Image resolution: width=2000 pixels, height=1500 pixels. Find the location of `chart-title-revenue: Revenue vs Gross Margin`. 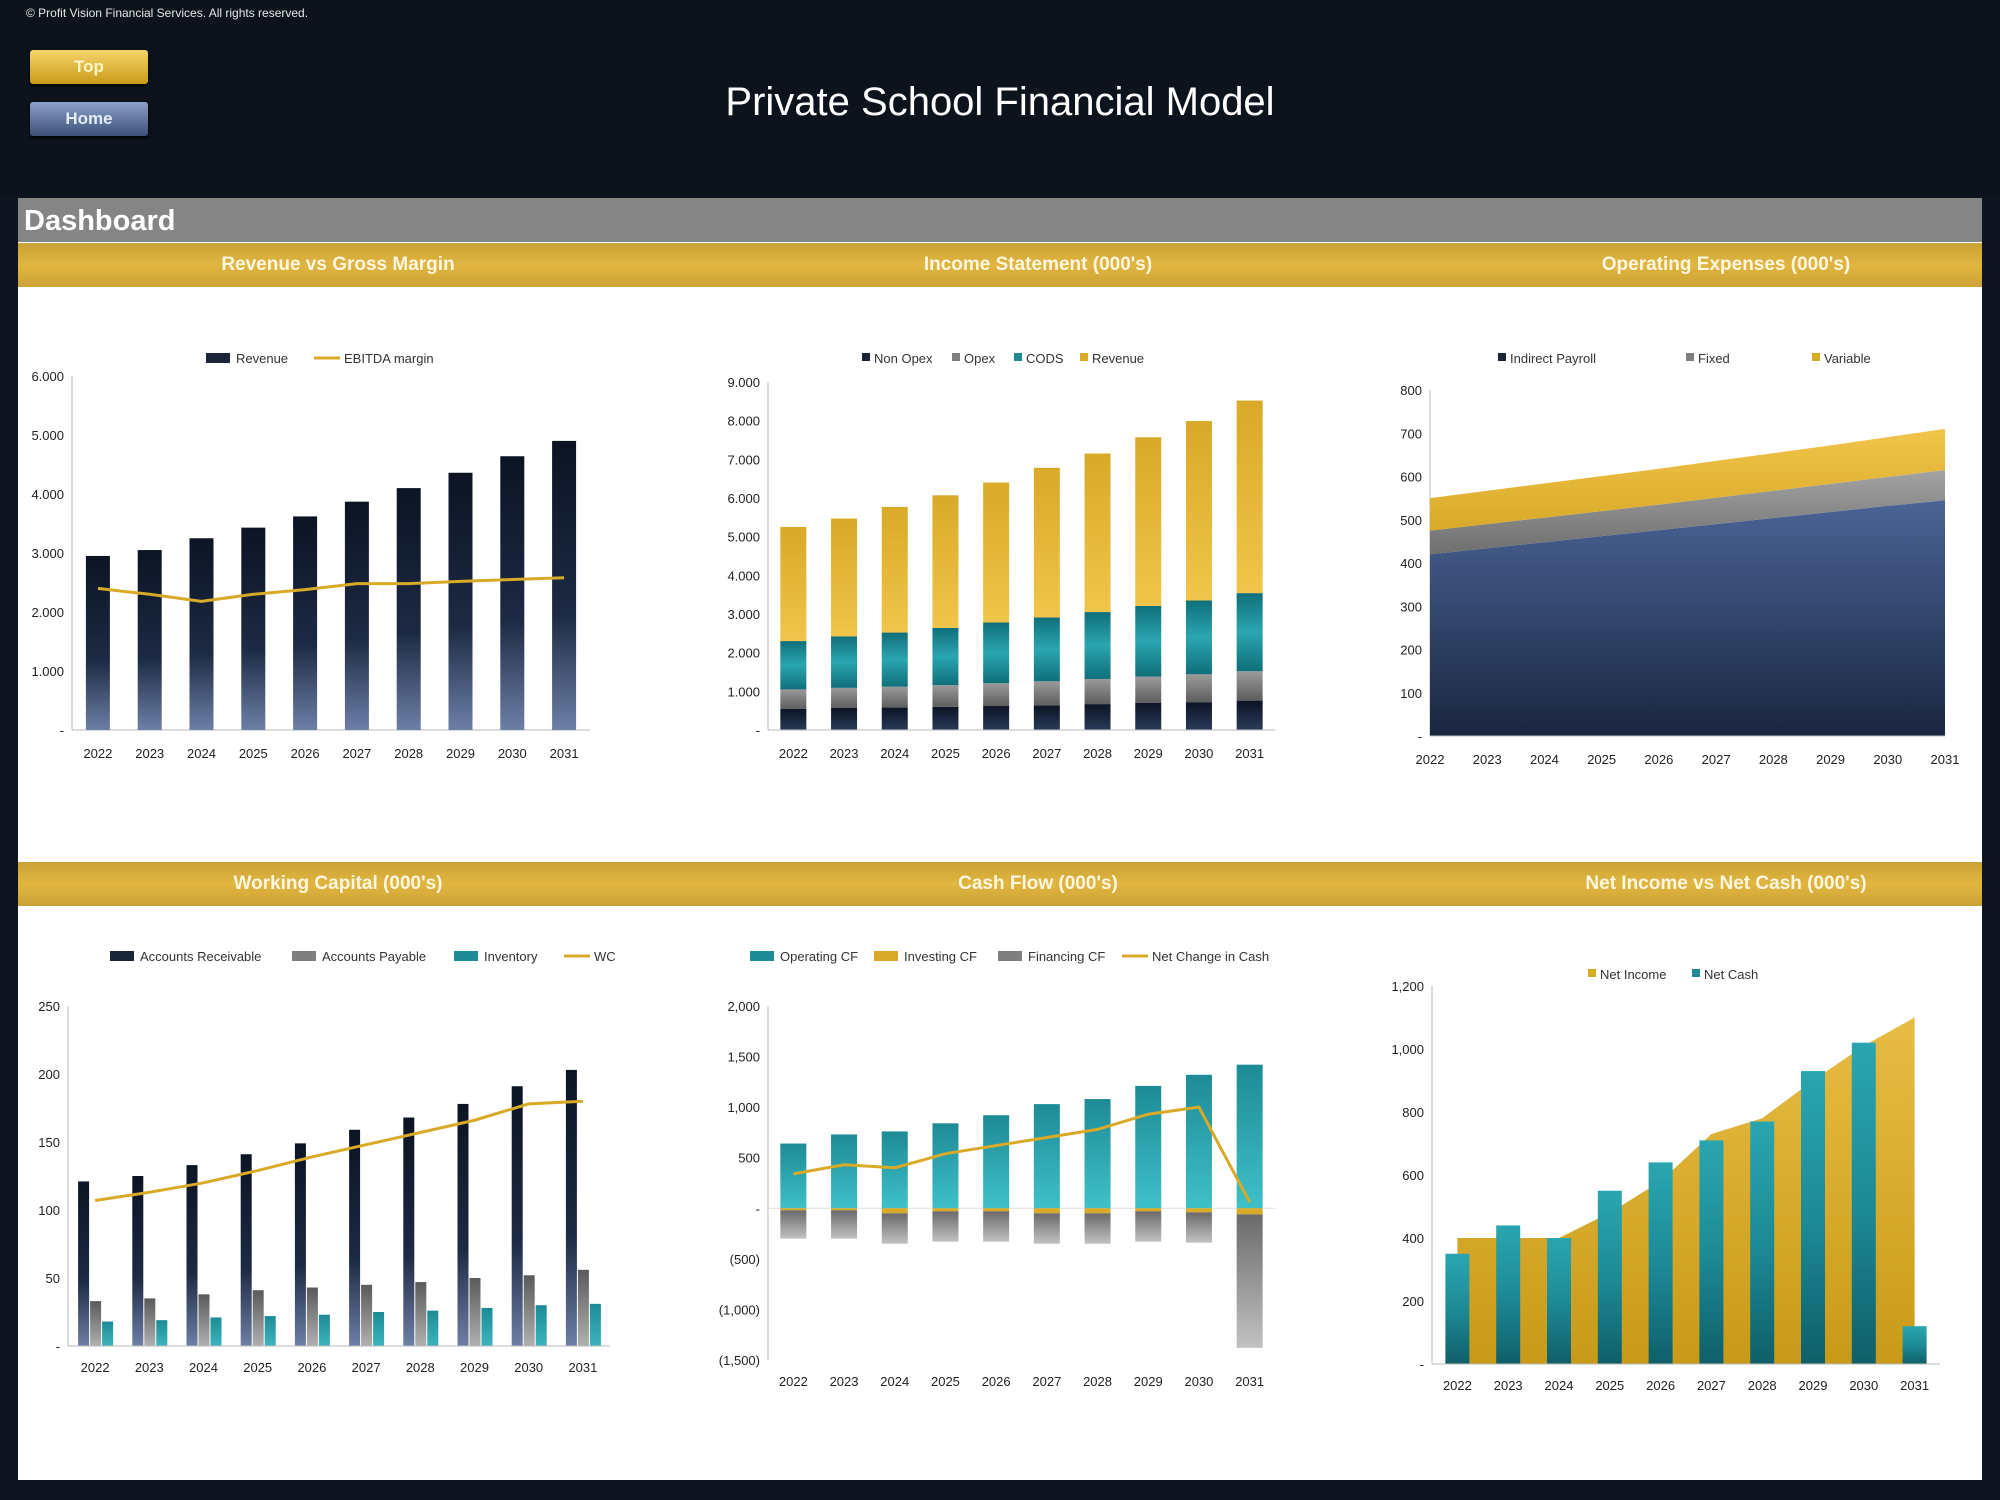

chart-title-revenue: Revenue vs Gross Margin is located at coordinates (338, 264).